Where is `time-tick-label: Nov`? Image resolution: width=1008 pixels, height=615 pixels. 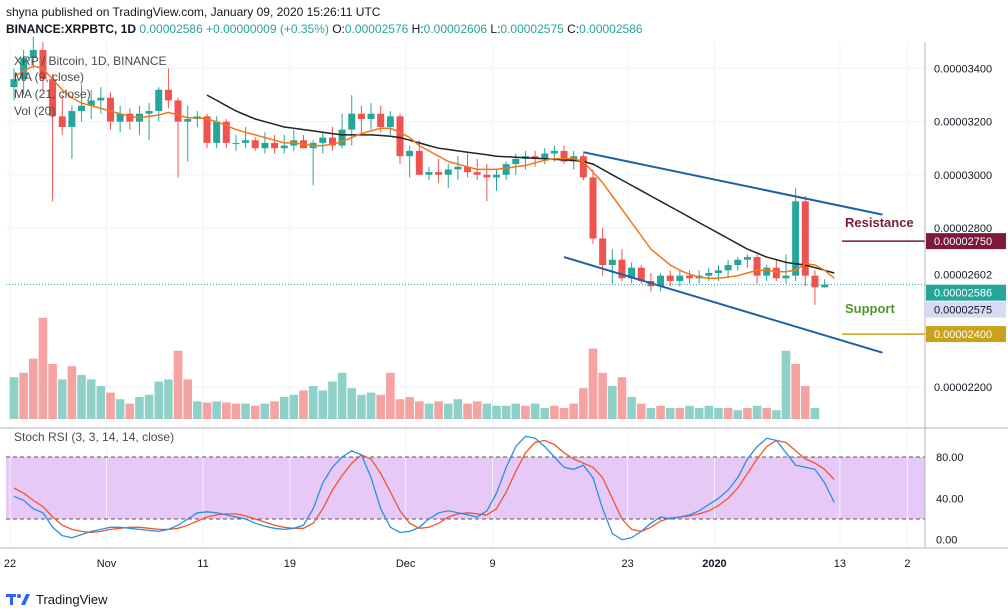
time-tick-label: Nov is located at coordinates (107, 564).